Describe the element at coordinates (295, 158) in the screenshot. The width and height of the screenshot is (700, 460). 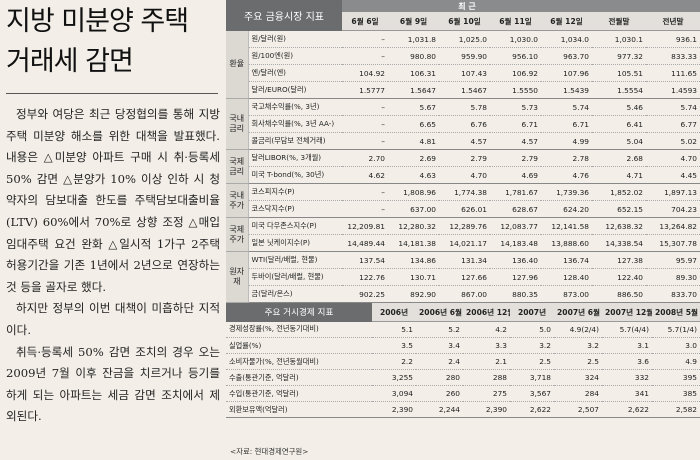
I see `market-row-label: 달러LIBOR(%, 3개월)` at that location.